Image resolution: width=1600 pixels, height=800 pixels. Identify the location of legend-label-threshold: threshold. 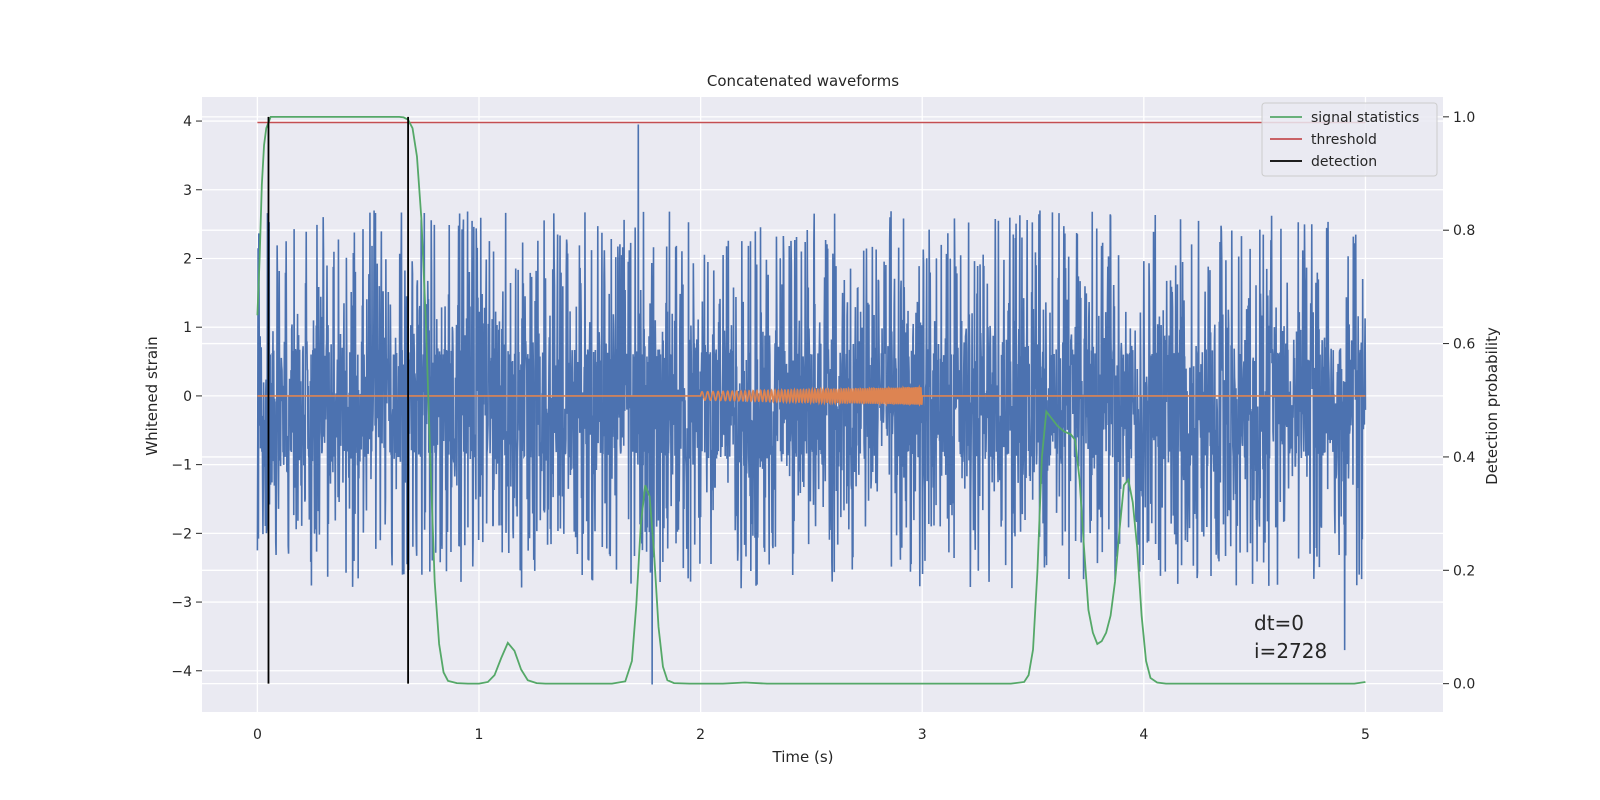
(1344, 140).